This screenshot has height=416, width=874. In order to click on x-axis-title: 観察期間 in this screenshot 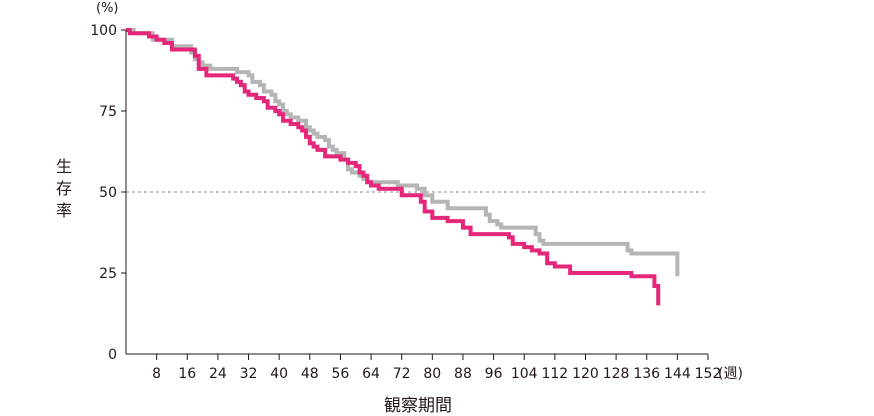, I will do `click(418, 406)`.